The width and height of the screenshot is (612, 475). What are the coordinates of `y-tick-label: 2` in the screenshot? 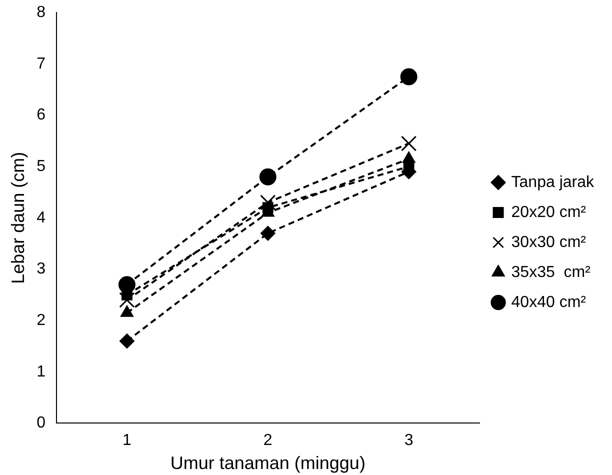 It's located at (41, 320).